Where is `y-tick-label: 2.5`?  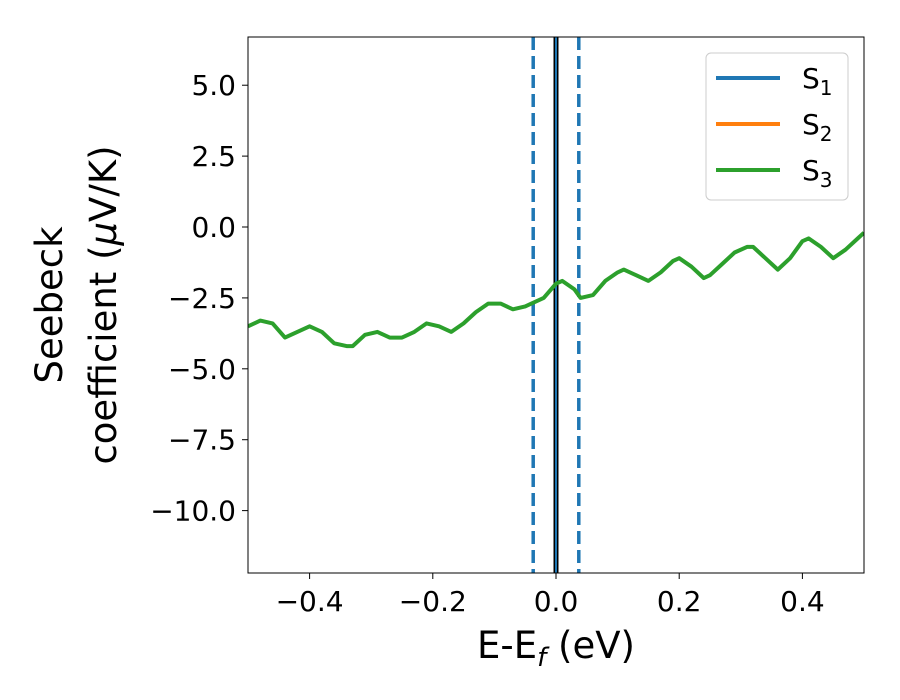 y-tick-label: 2.5 is located at coordinates (213, 156).